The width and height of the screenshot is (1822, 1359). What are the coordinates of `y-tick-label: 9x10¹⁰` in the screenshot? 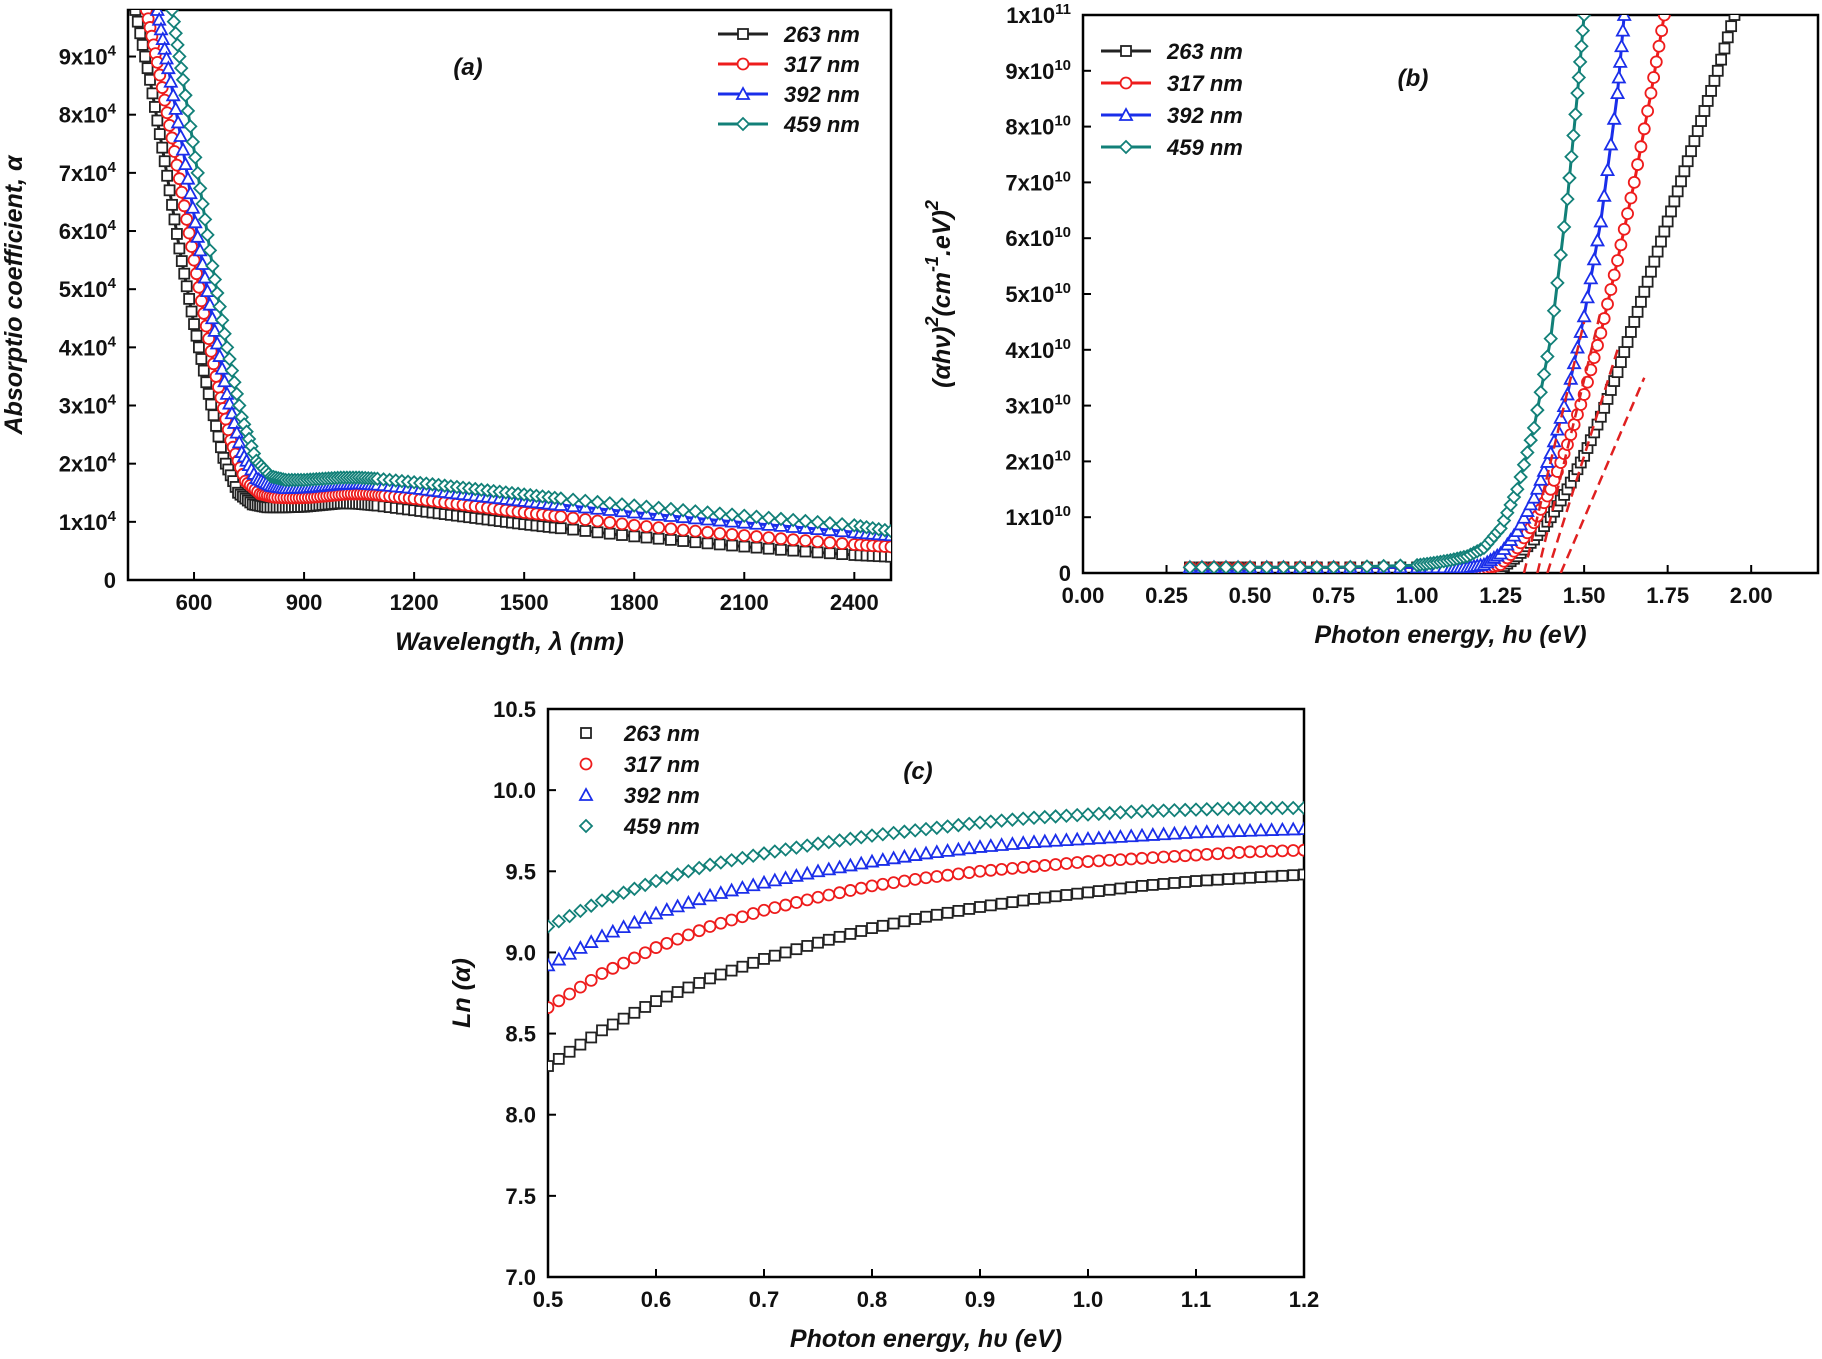 It's located at (1038, 70).